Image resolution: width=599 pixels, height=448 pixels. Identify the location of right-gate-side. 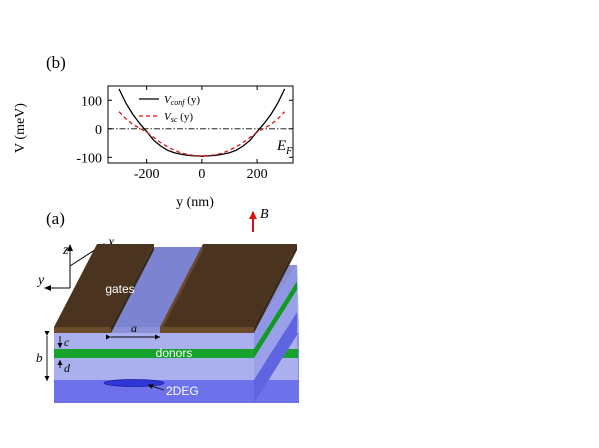
(275, 288).